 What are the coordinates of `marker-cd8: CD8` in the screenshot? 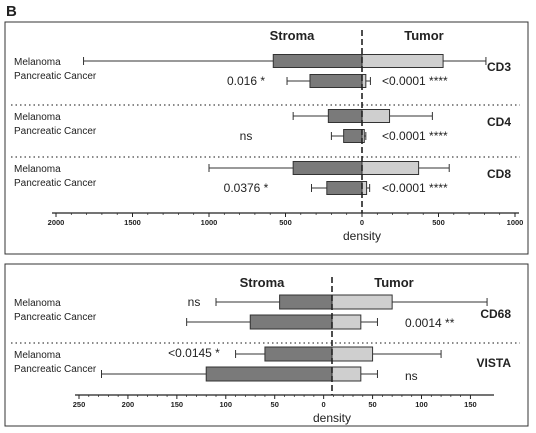 It's located at (499, 174).